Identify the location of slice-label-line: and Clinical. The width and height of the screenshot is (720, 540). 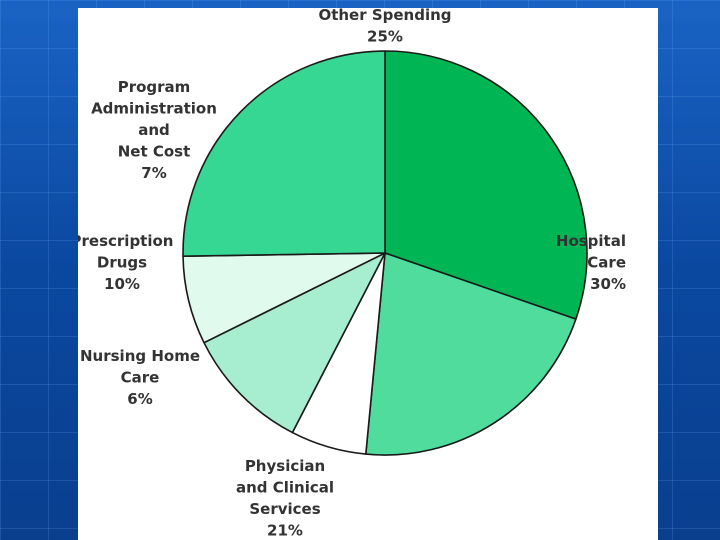
(285, 488).